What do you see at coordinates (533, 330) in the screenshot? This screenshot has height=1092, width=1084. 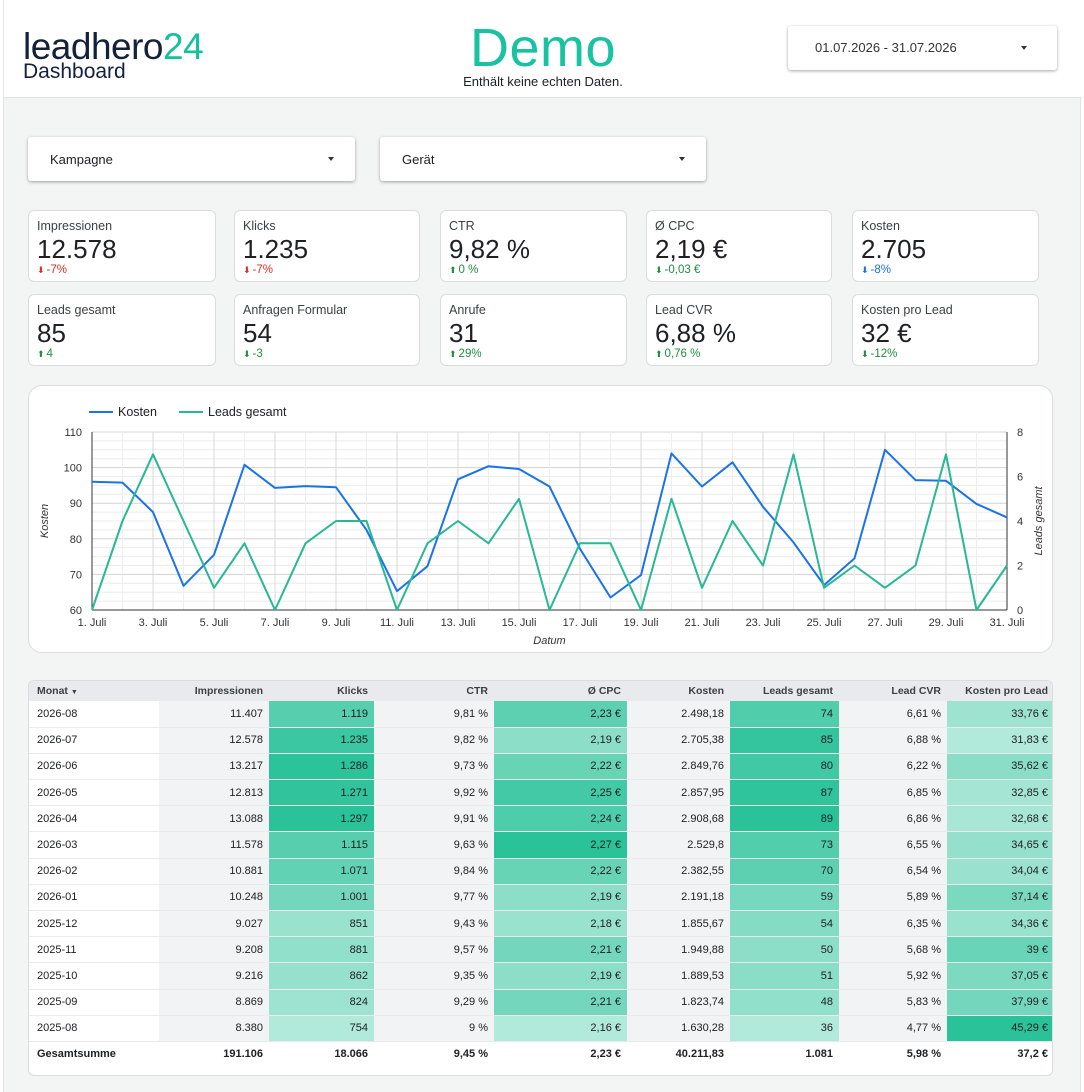 I see `kpi-card: Anrufe 31 ⬆ 29%` at bounding box center [533, 330].